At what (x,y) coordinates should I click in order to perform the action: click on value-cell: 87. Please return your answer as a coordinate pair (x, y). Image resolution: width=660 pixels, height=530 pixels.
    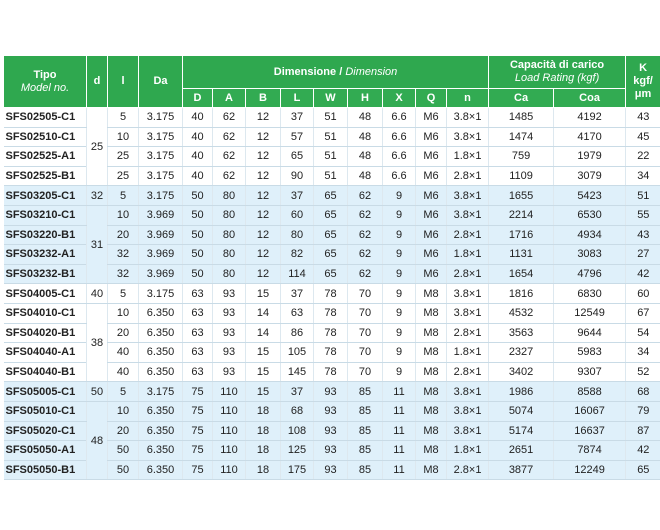
    Looking at the image, I should click on (642, 431).